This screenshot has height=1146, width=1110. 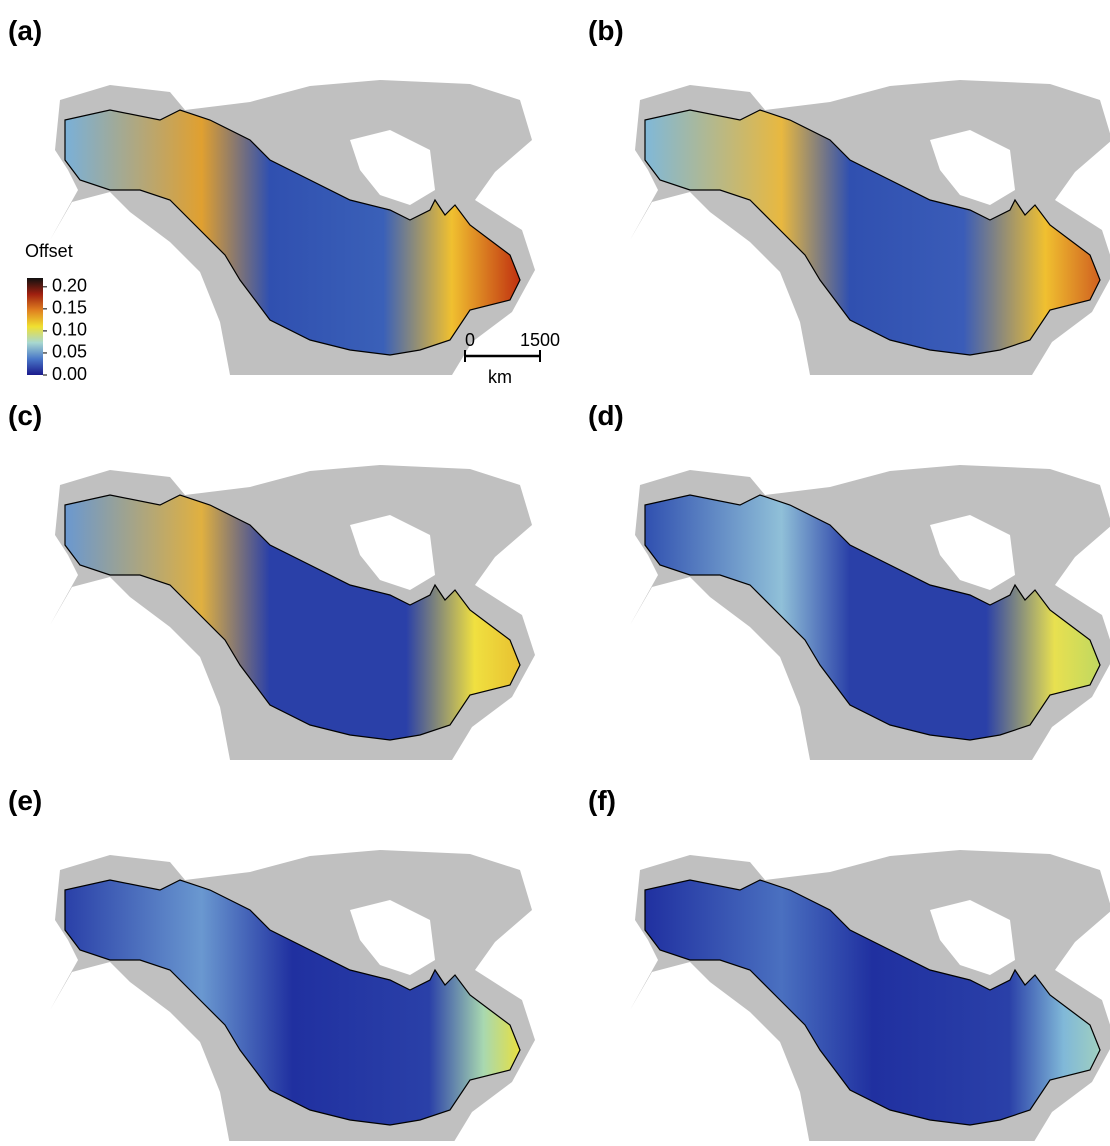 I want to click on panel-label: (e), so click(x=25, y=800).